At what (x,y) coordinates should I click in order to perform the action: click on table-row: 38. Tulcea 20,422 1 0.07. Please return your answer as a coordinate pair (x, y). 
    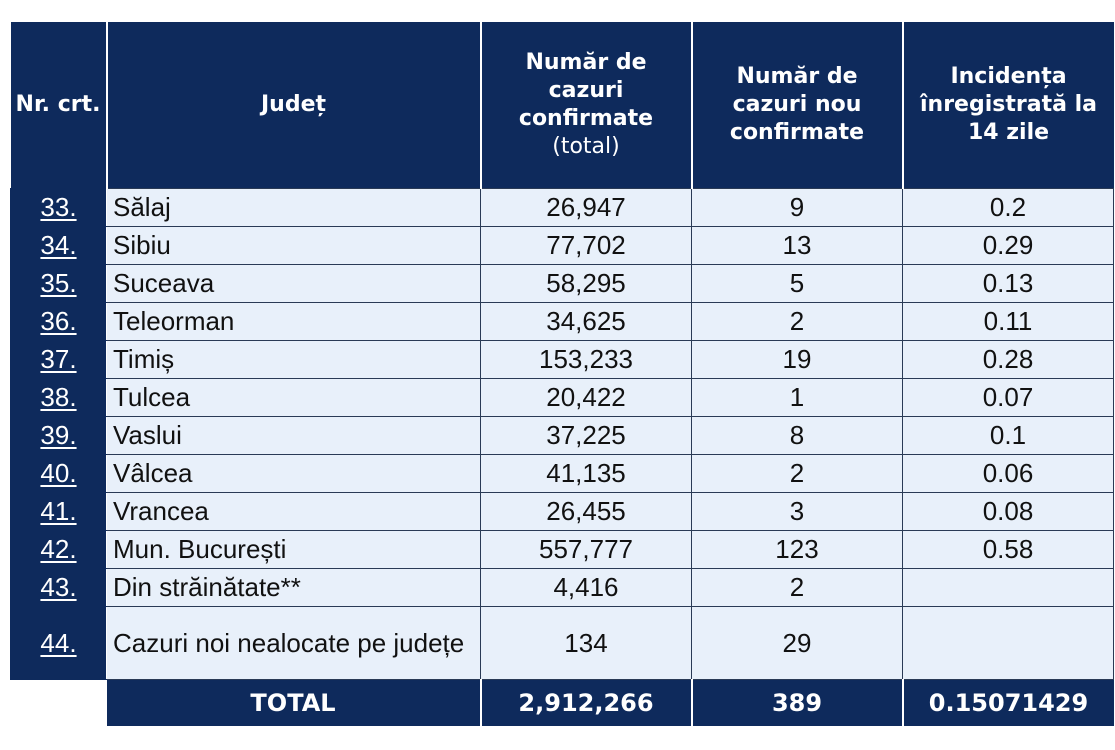
    Looking at the image, I should click on (562, 397).